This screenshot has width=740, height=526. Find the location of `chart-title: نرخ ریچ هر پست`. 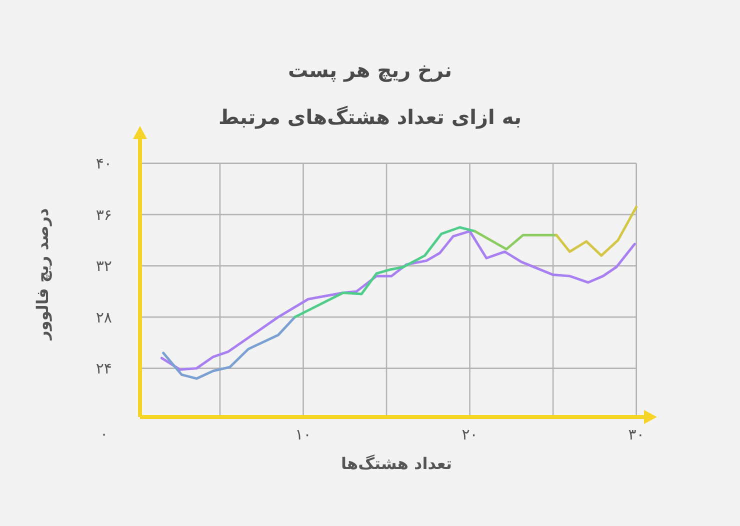

chart-title: نرخ ریچ هر پست is located at coordinates (370, 70).